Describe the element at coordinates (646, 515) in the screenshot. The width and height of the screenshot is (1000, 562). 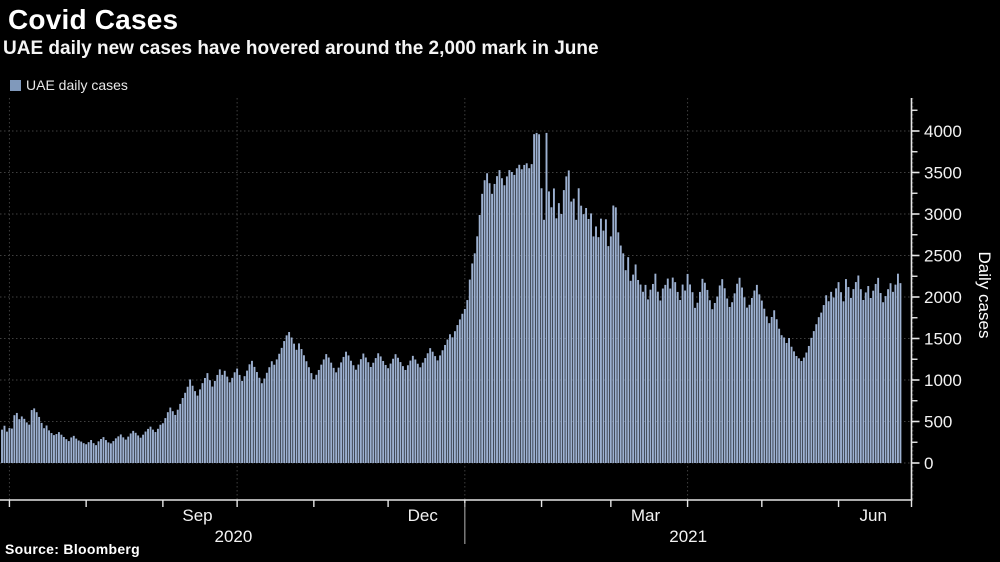
I see `x-axis-month-label: Mar` at that location.